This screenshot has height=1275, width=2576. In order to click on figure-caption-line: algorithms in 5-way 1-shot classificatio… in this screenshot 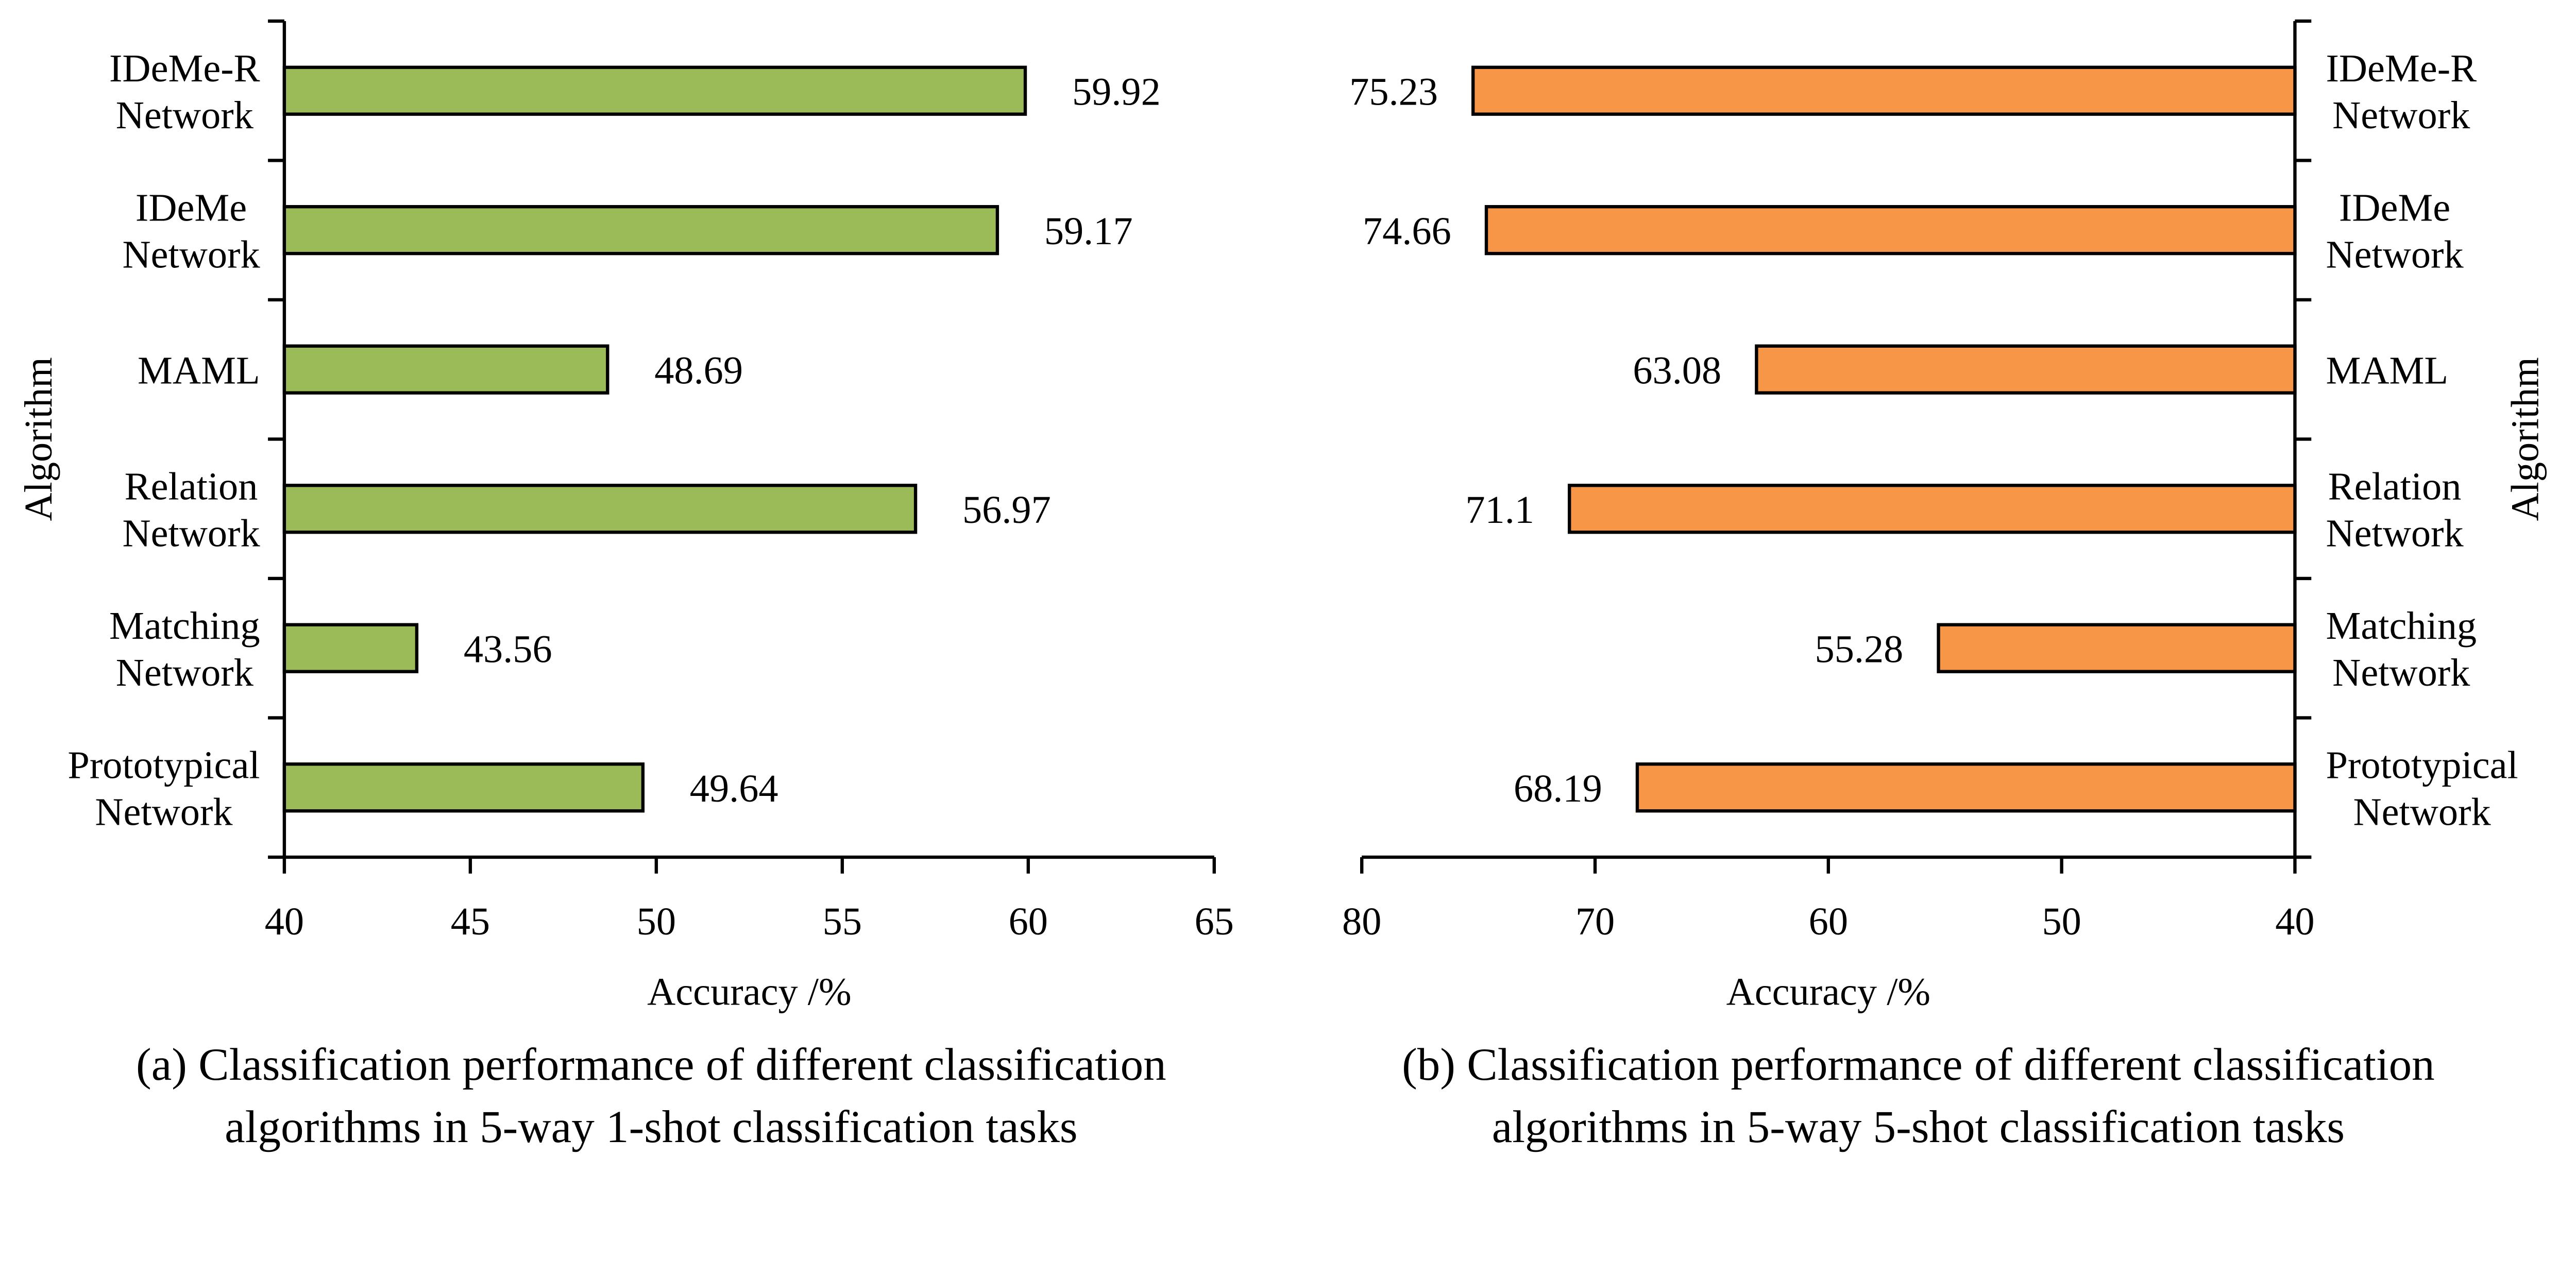, I will do `click(651, 1127)`.